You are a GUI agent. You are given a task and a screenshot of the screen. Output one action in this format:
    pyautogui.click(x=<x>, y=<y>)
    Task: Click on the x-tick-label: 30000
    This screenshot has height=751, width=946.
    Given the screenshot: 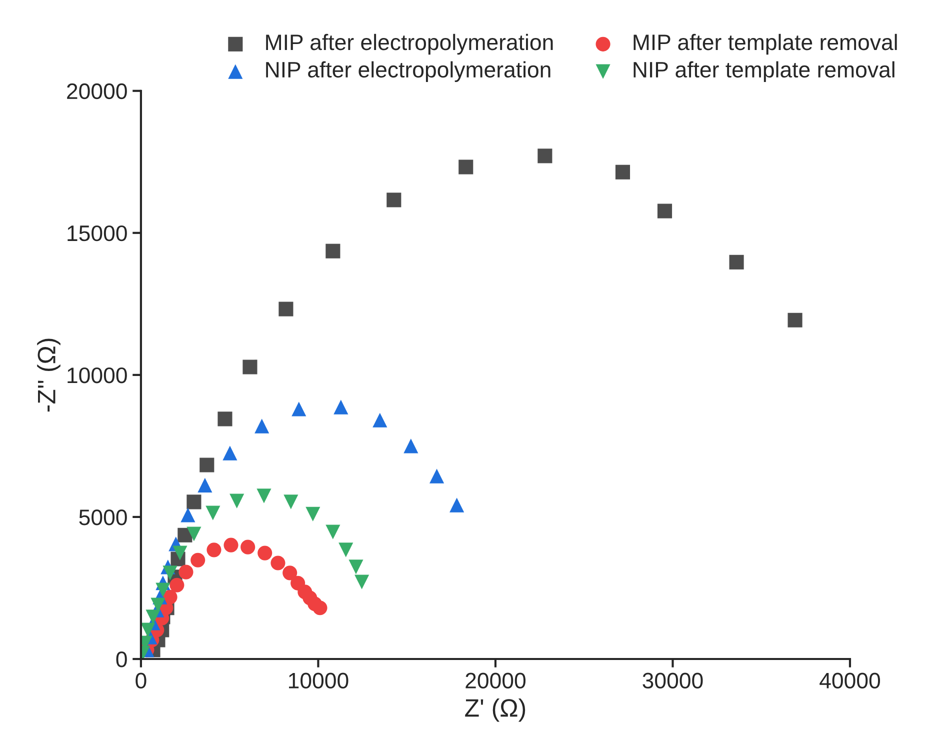 What is the action you would take?
    pyautogui.click(x=672, y=680)
    